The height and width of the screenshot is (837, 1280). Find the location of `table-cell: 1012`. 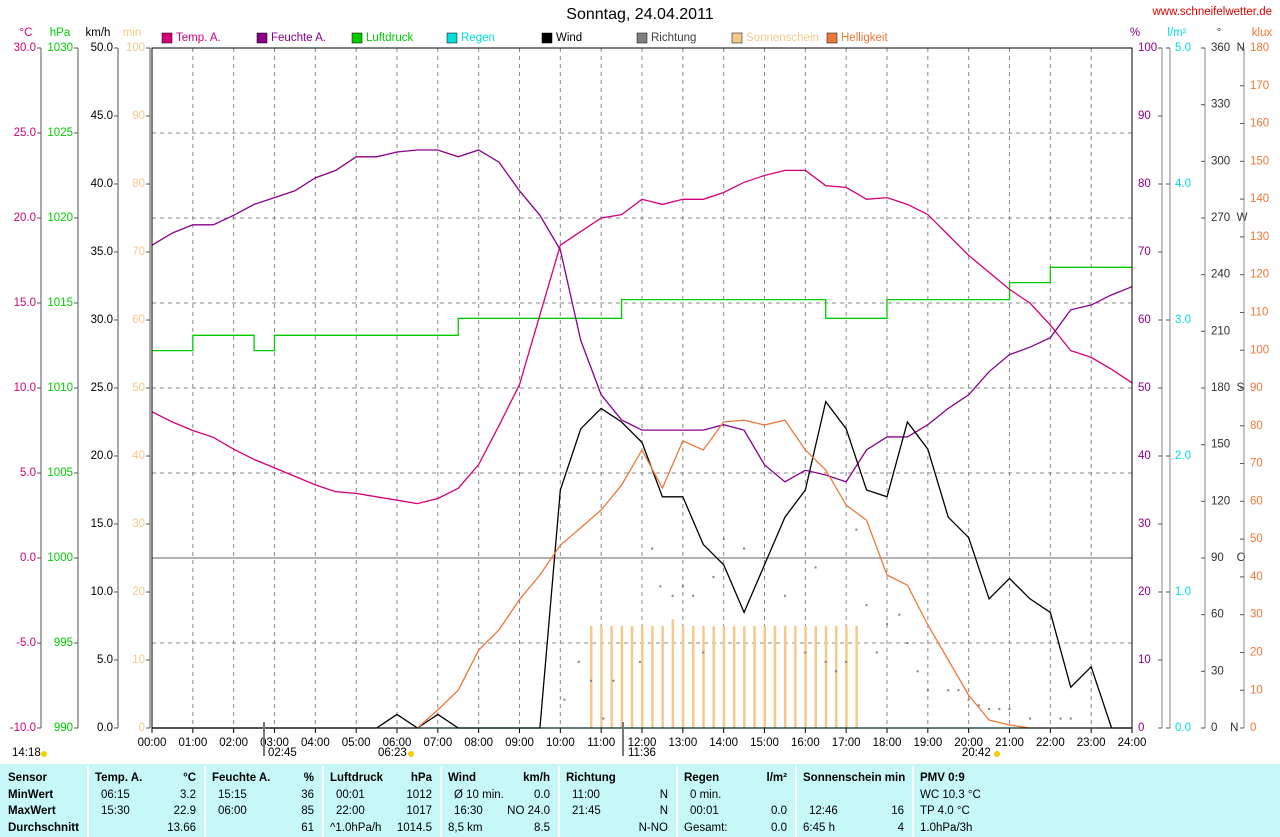

table-cell: 1012 is located at coordinates (419, 795).